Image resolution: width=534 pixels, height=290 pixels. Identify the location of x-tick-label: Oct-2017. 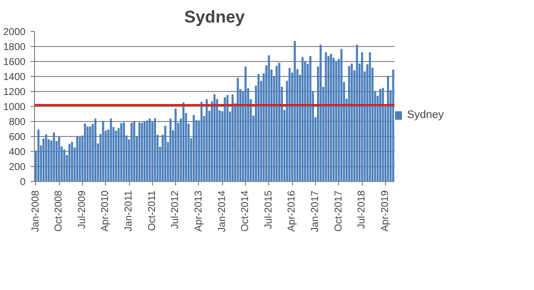
(338, 211).